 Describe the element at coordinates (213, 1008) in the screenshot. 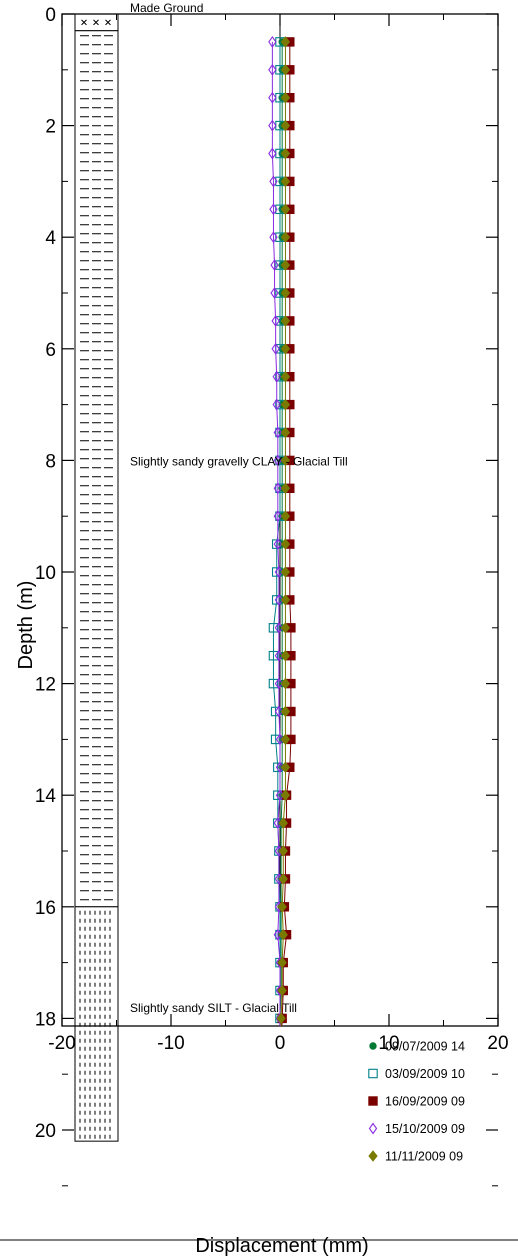

I see `annotation-label: Slightly sandy SILT - Glacial Till` at that location.